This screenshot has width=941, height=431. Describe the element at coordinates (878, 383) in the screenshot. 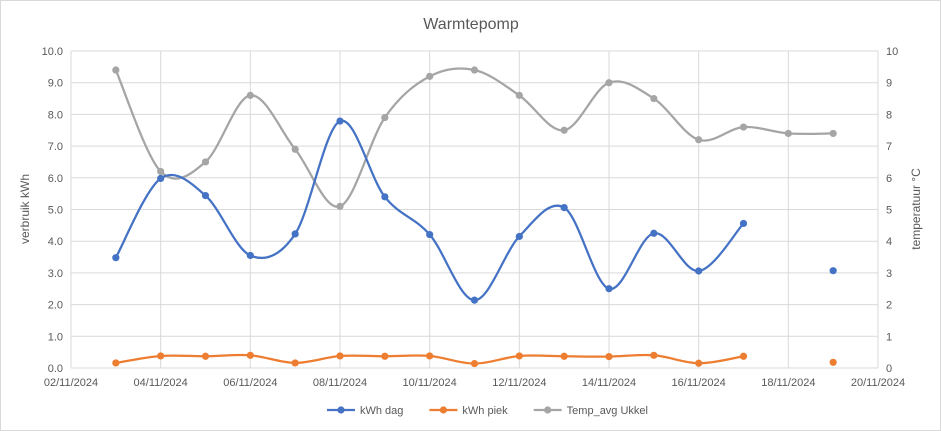

I see `x-tick-label: 20/11/2024` at that location.